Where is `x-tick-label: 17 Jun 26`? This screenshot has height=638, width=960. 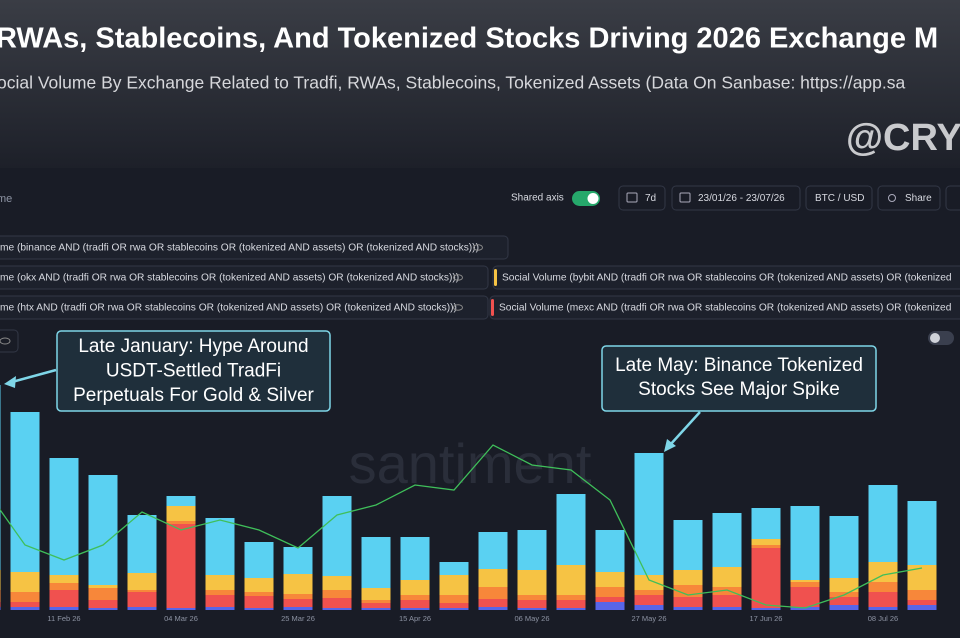 x-tick-label: 17 Jun 26 is located at coordinates (766, 618).